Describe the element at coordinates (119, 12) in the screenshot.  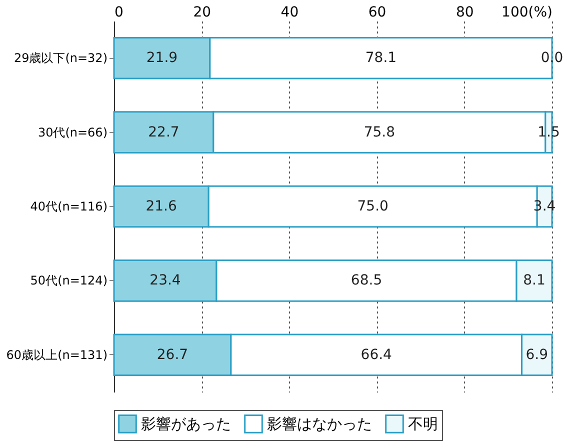
I see `x-tick-label: 0` at that location.